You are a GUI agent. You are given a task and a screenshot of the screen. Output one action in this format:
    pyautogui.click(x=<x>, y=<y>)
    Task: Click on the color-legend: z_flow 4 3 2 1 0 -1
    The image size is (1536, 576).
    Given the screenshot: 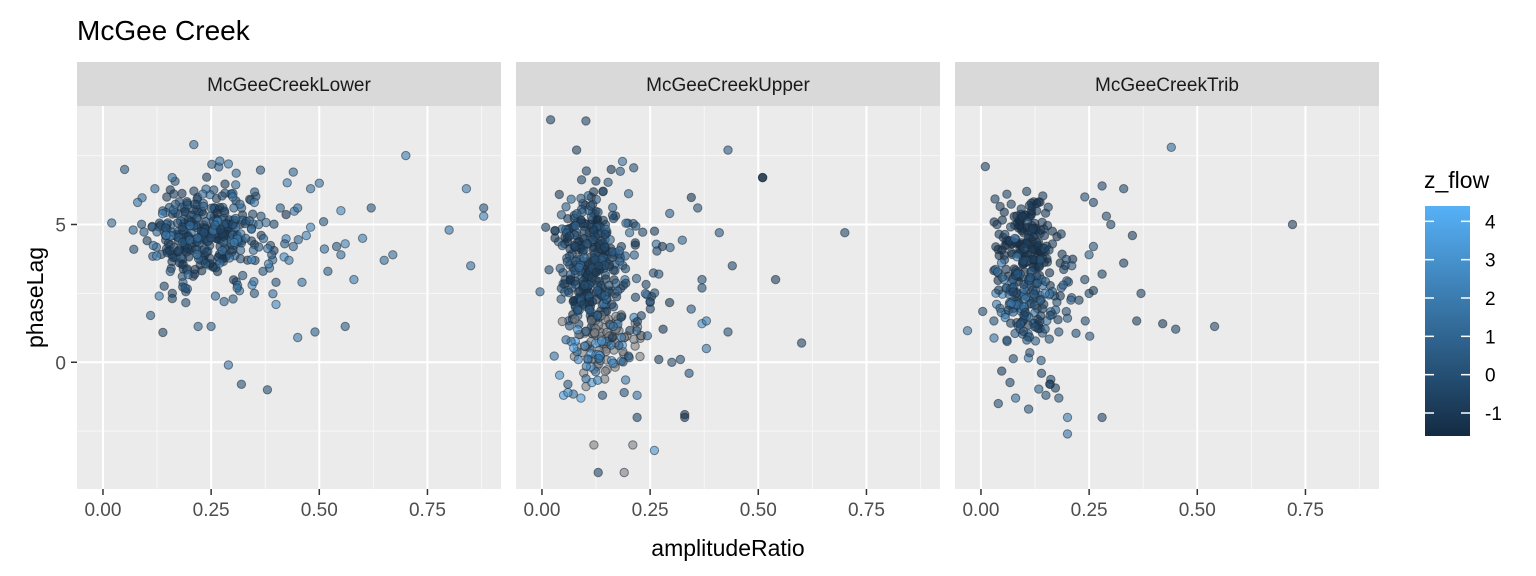 What is the action you would take?
    pyautogui.click(x=1463, y=301)
    